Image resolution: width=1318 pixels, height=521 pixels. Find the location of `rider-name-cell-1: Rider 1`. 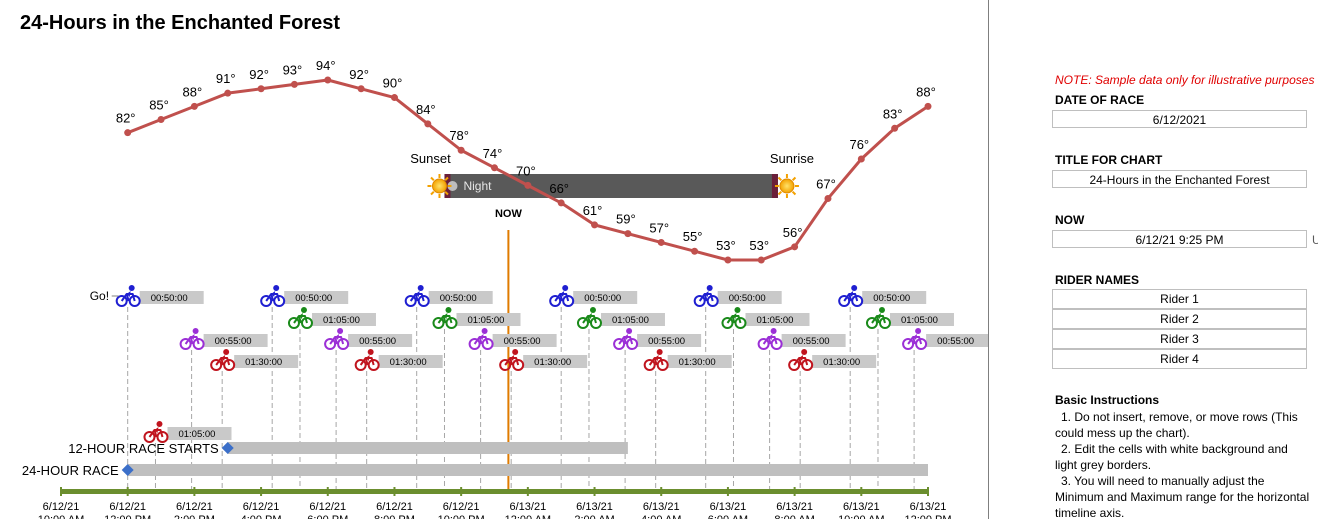

rider-name-cell-1: Rider 1 is located at coordinates (1179, 299).